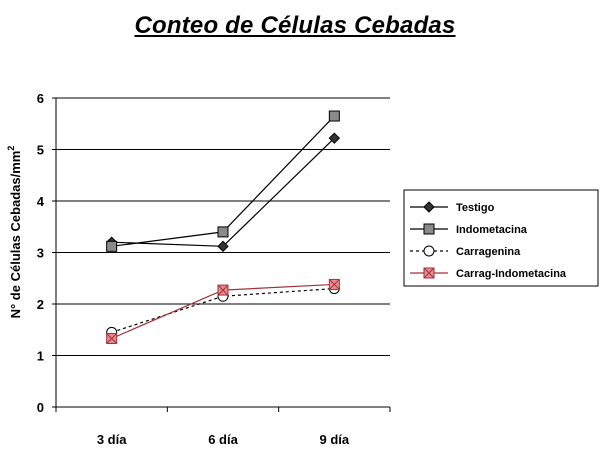  I want to click on y-tick-label: 5, so click(40, 150).